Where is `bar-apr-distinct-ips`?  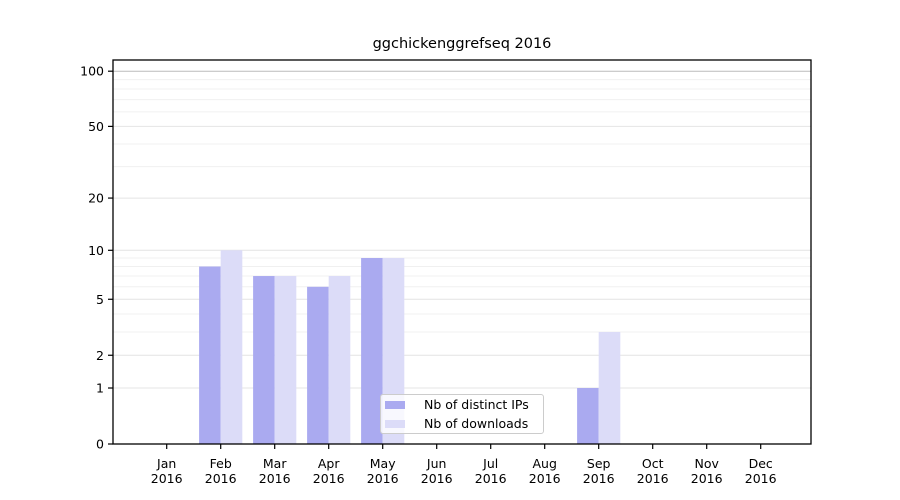
bar-apr-distinct-ips is located at coordinates (318, 365).